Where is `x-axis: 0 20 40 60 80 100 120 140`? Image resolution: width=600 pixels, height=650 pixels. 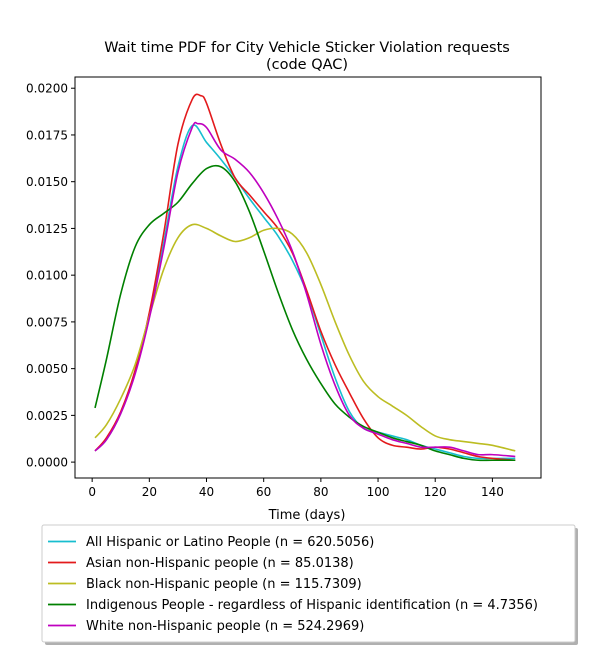
x-axis: 0 20 40 60 80 100 120 140 is located at coordinates (296, 488).